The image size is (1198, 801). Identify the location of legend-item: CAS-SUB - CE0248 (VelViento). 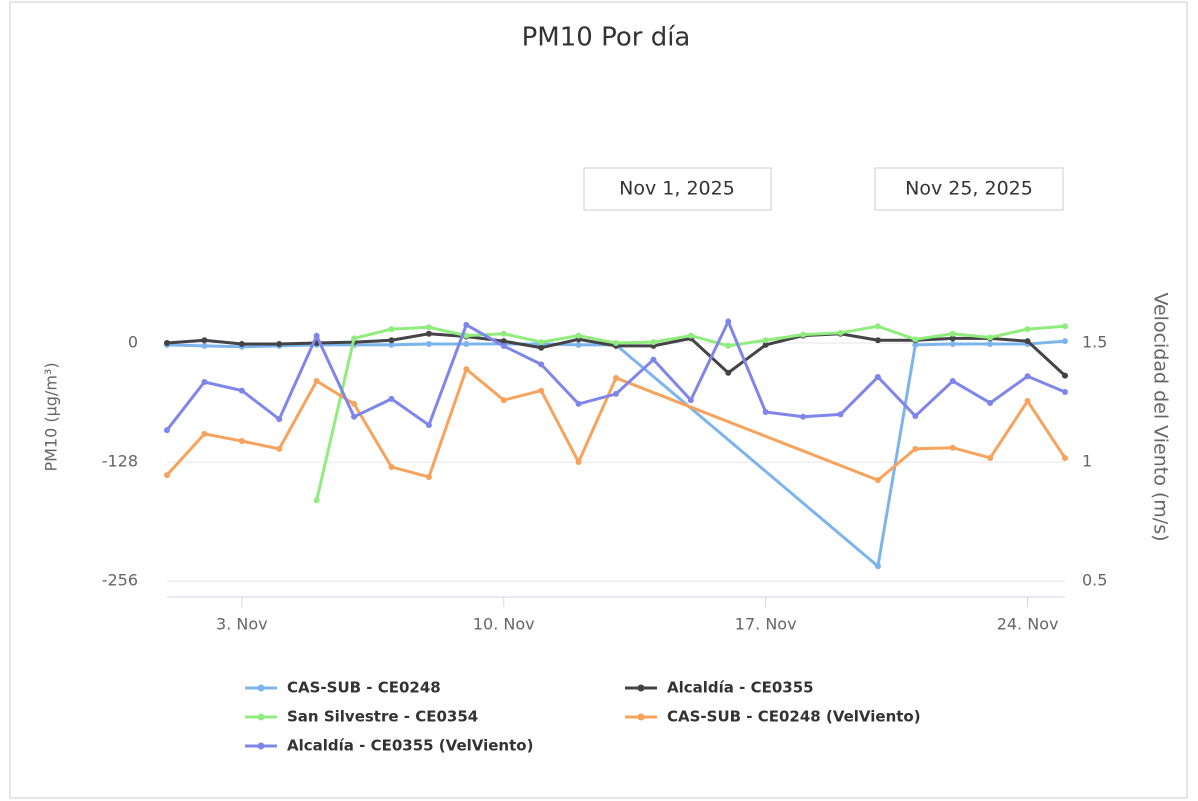
(794, 717).